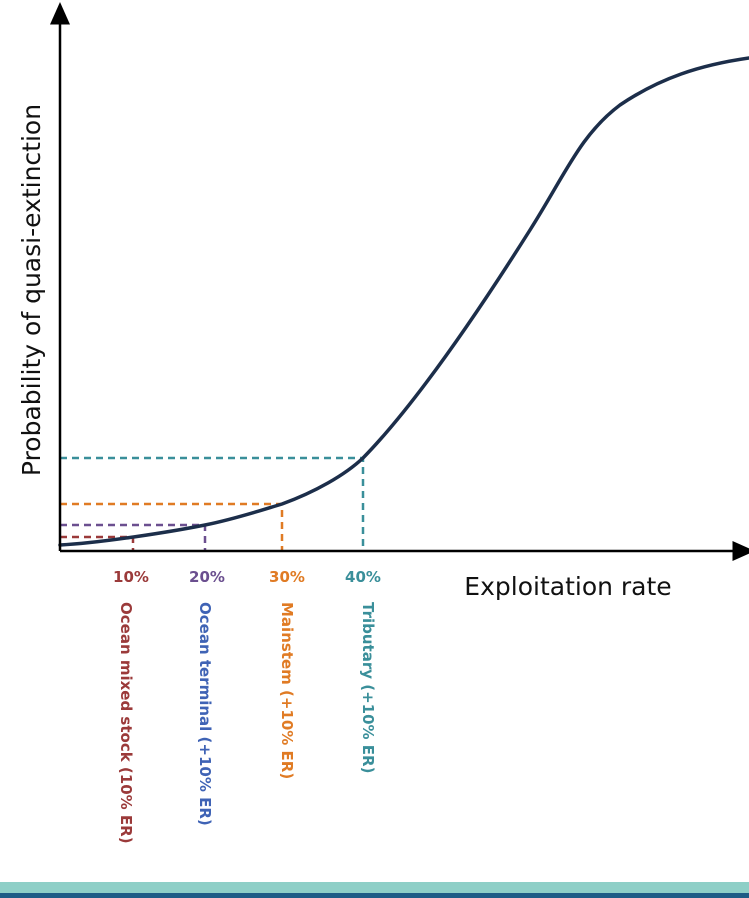 The image size is (749, 898). What do you see at coordinates (287, 577) in the screenshot?
I see `tick-label-30: 30%` at bounding box center [287, 577].